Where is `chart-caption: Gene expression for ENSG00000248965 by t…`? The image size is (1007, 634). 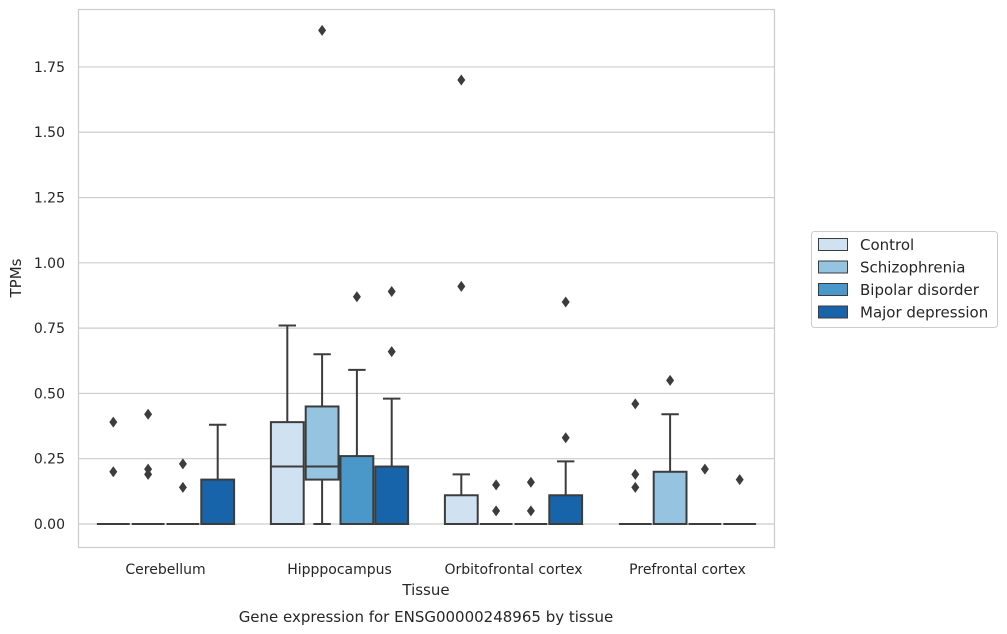 chart-caption: Gene expression for ENSG00000248965 by t… is located at coordinates (426, 617).